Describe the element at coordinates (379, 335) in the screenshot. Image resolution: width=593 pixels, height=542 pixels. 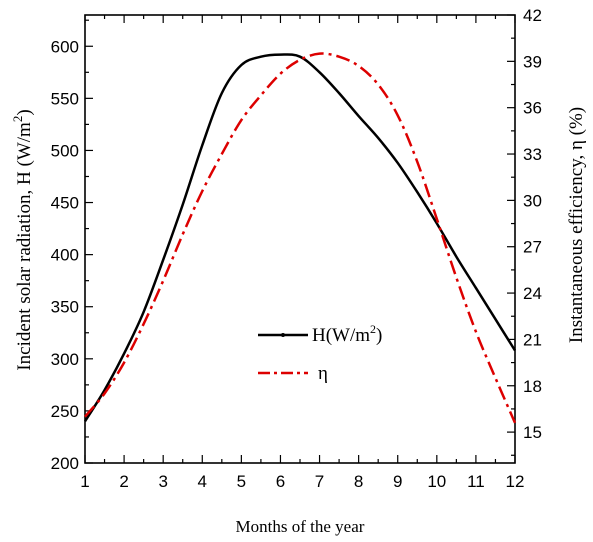
I see `legend-label-h-end: )` at that location.